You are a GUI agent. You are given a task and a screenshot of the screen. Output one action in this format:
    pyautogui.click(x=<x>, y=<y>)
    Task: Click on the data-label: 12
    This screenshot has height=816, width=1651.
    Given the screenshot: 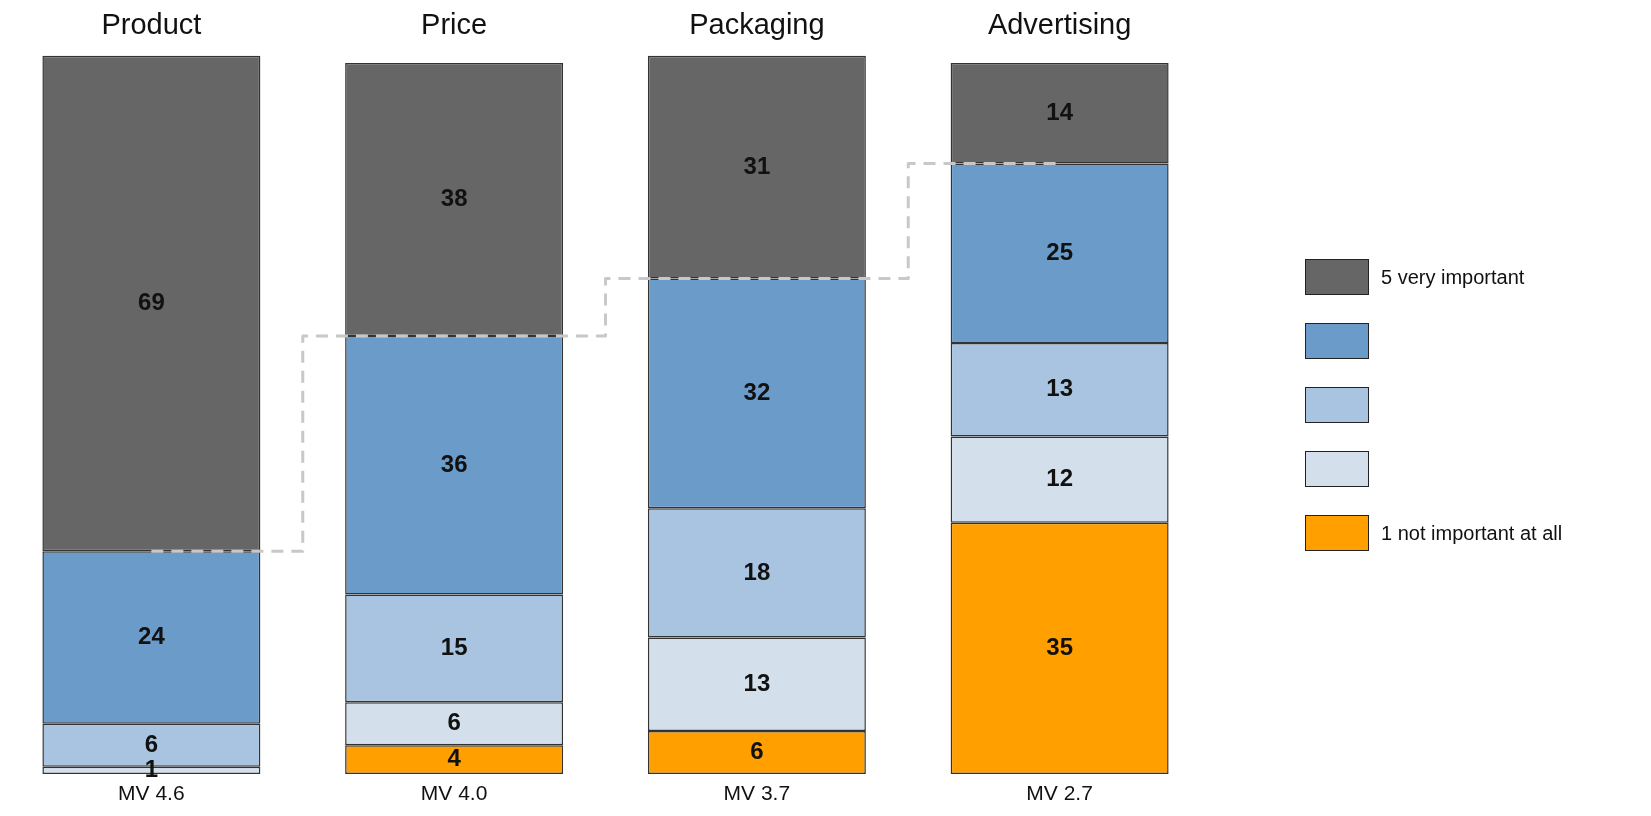 What is the action you would take?
    pyautogui.click(x=1059, y=478)
    